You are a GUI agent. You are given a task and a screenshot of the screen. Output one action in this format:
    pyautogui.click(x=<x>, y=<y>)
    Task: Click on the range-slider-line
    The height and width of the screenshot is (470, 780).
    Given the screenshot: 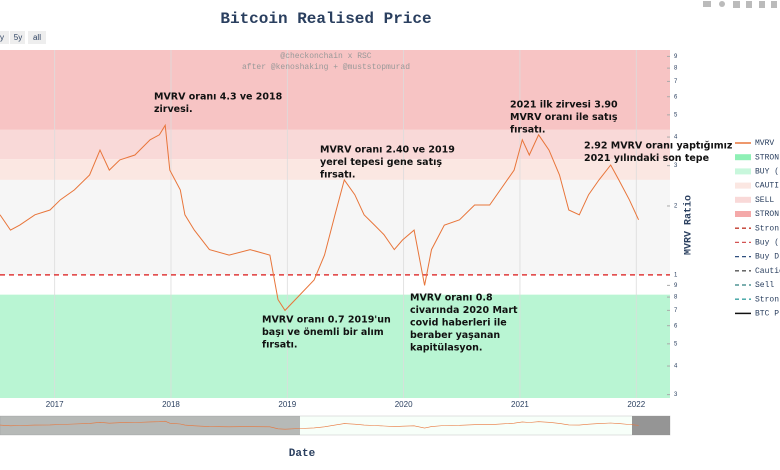 What is the action you would take?
    pyautogui.click(x=319, y=425)
    